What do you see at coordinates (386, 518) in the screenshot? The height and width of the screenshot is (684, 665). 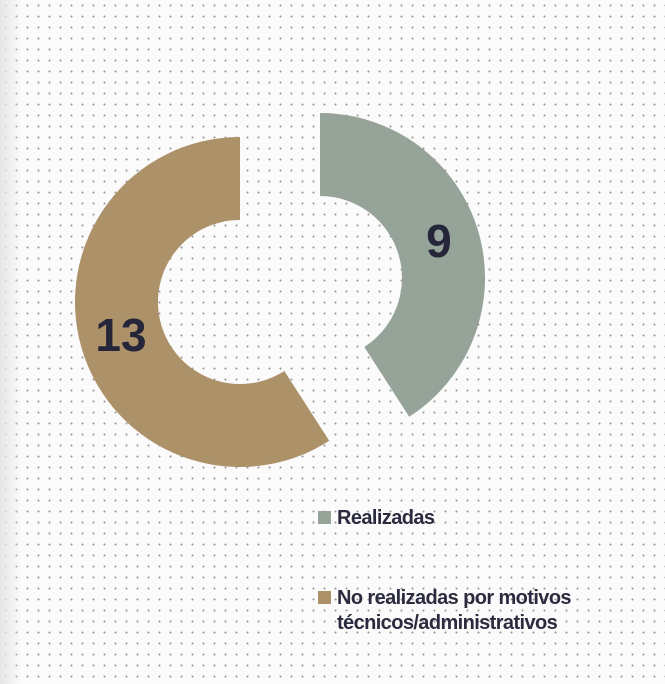 I see `legend-label: Realizadas` at bounding box center [386, 518].